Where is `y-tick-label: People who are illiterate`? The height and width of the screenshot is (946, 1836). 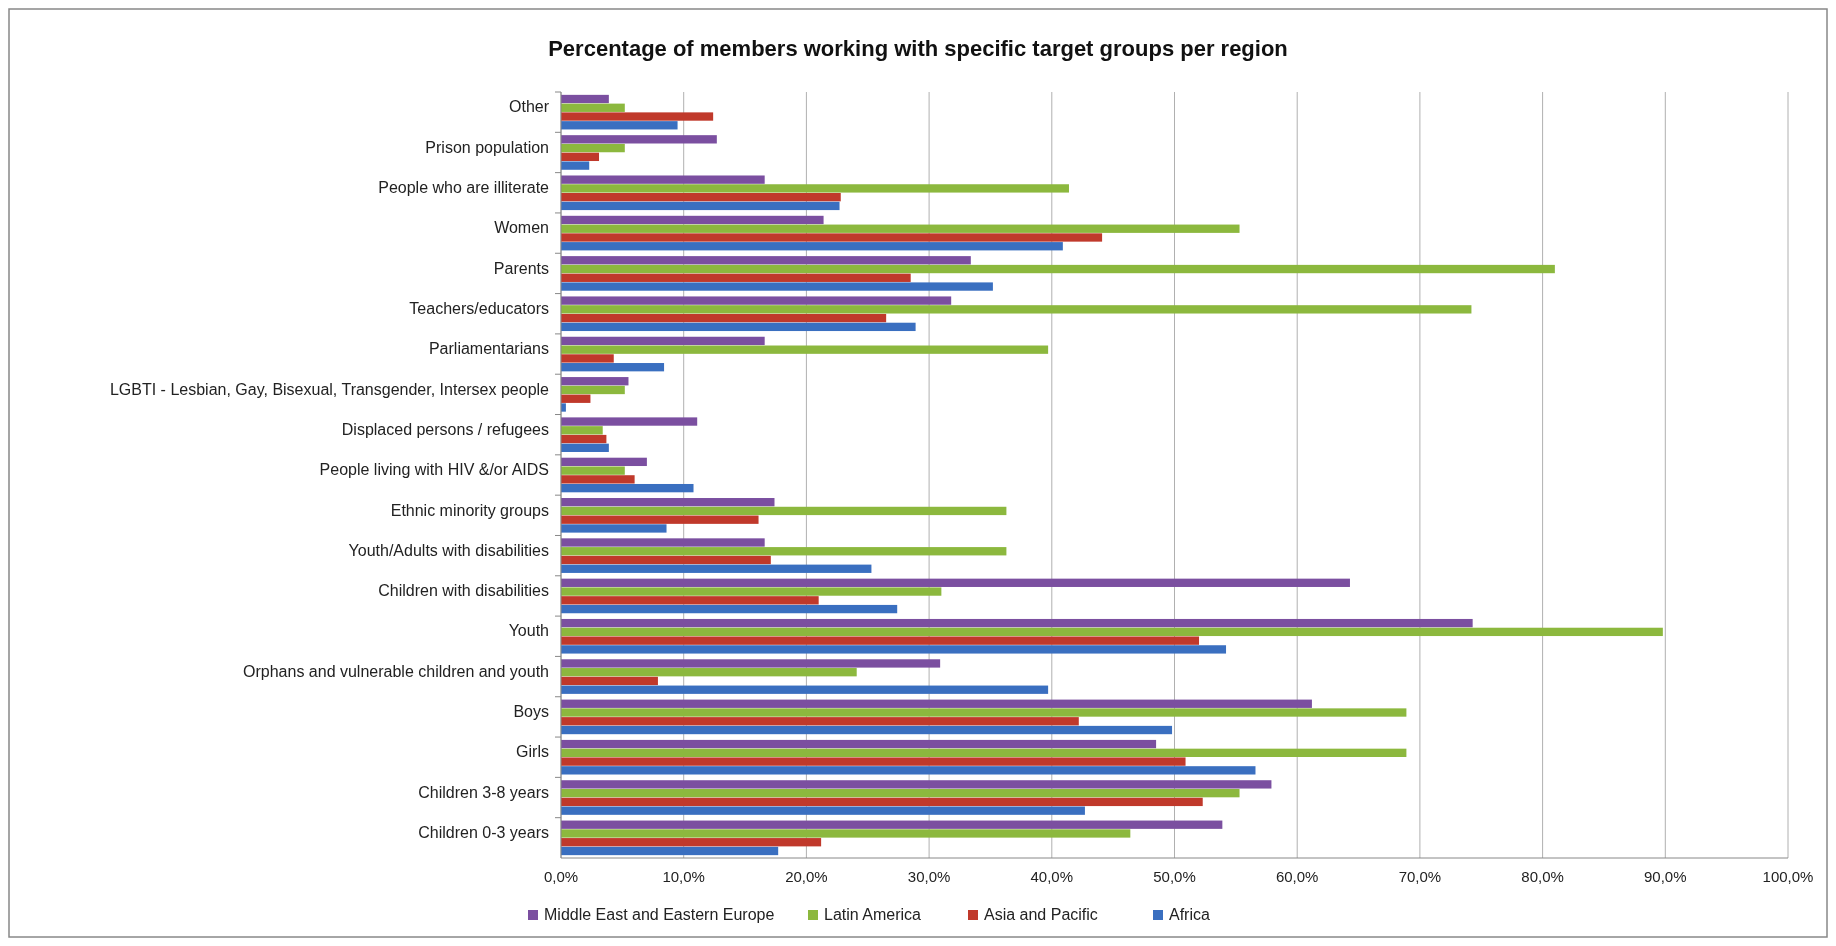
y-tick-label: People who are illiterate is located at coordinates (464, 188).